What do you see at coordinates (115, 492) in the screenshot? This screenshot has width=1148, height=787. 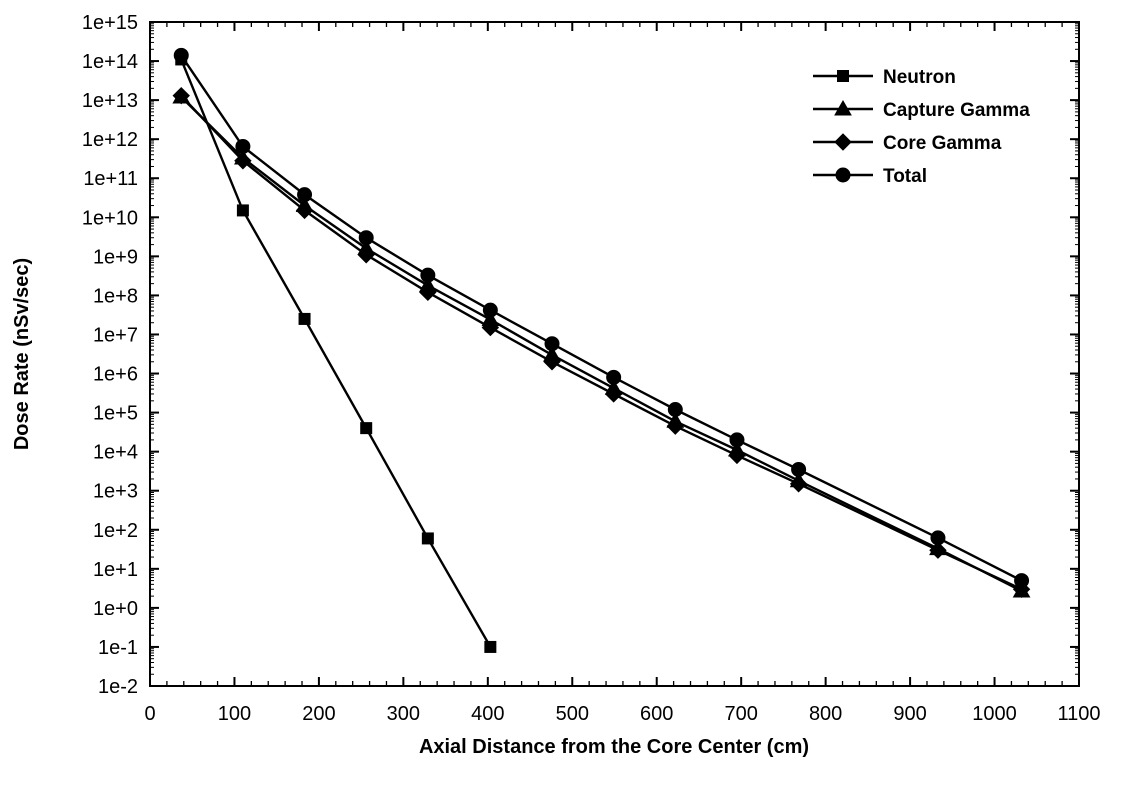 I see `y-tick-label: 1e+3` at bounding box center [115, 492].